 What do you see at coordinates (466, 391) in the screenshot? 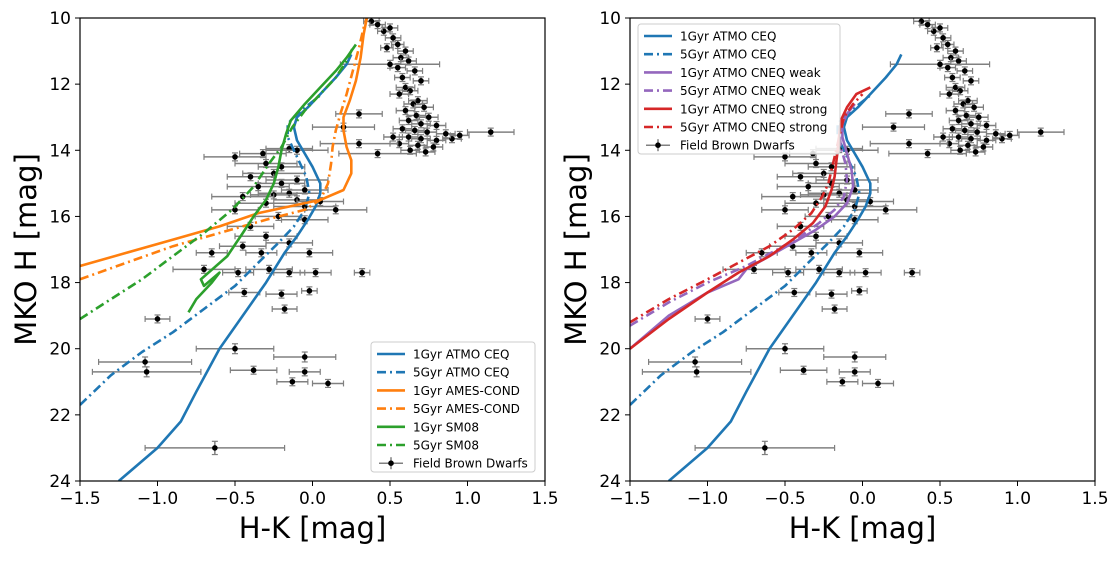
I see `legend-label: 1Gyr AMES-COND` at bounding box center [466, 391].